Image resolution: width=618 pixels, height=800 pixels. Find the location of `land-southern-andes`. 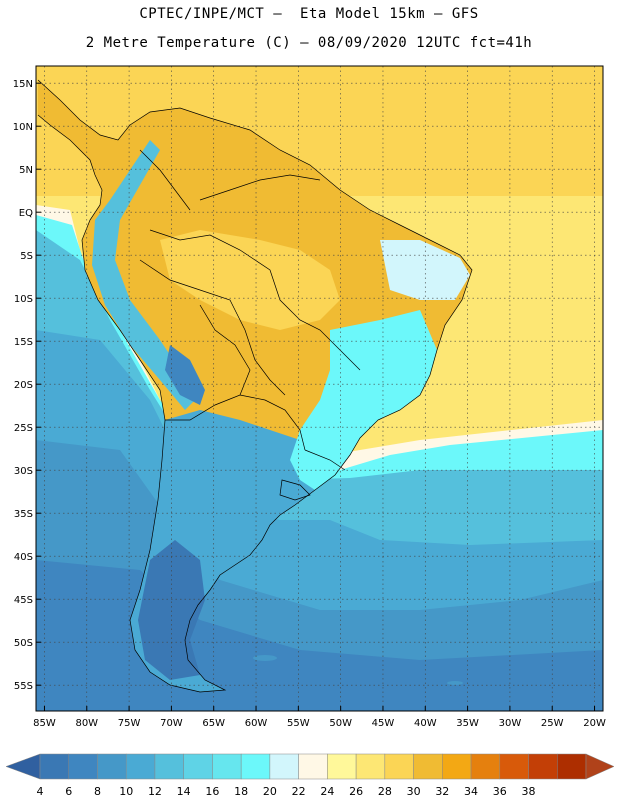

land-southern-andes is located at coordinates (171, 610).